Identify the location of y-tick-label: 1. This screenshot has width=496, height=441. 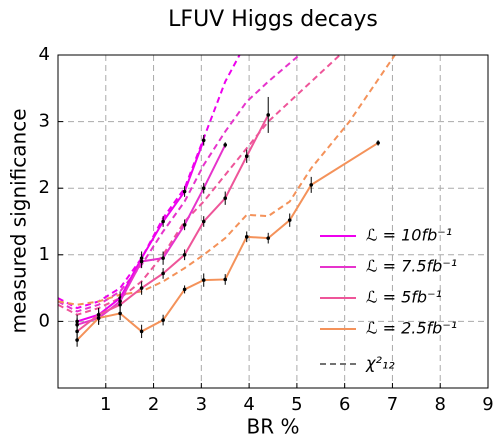
(44, 254).